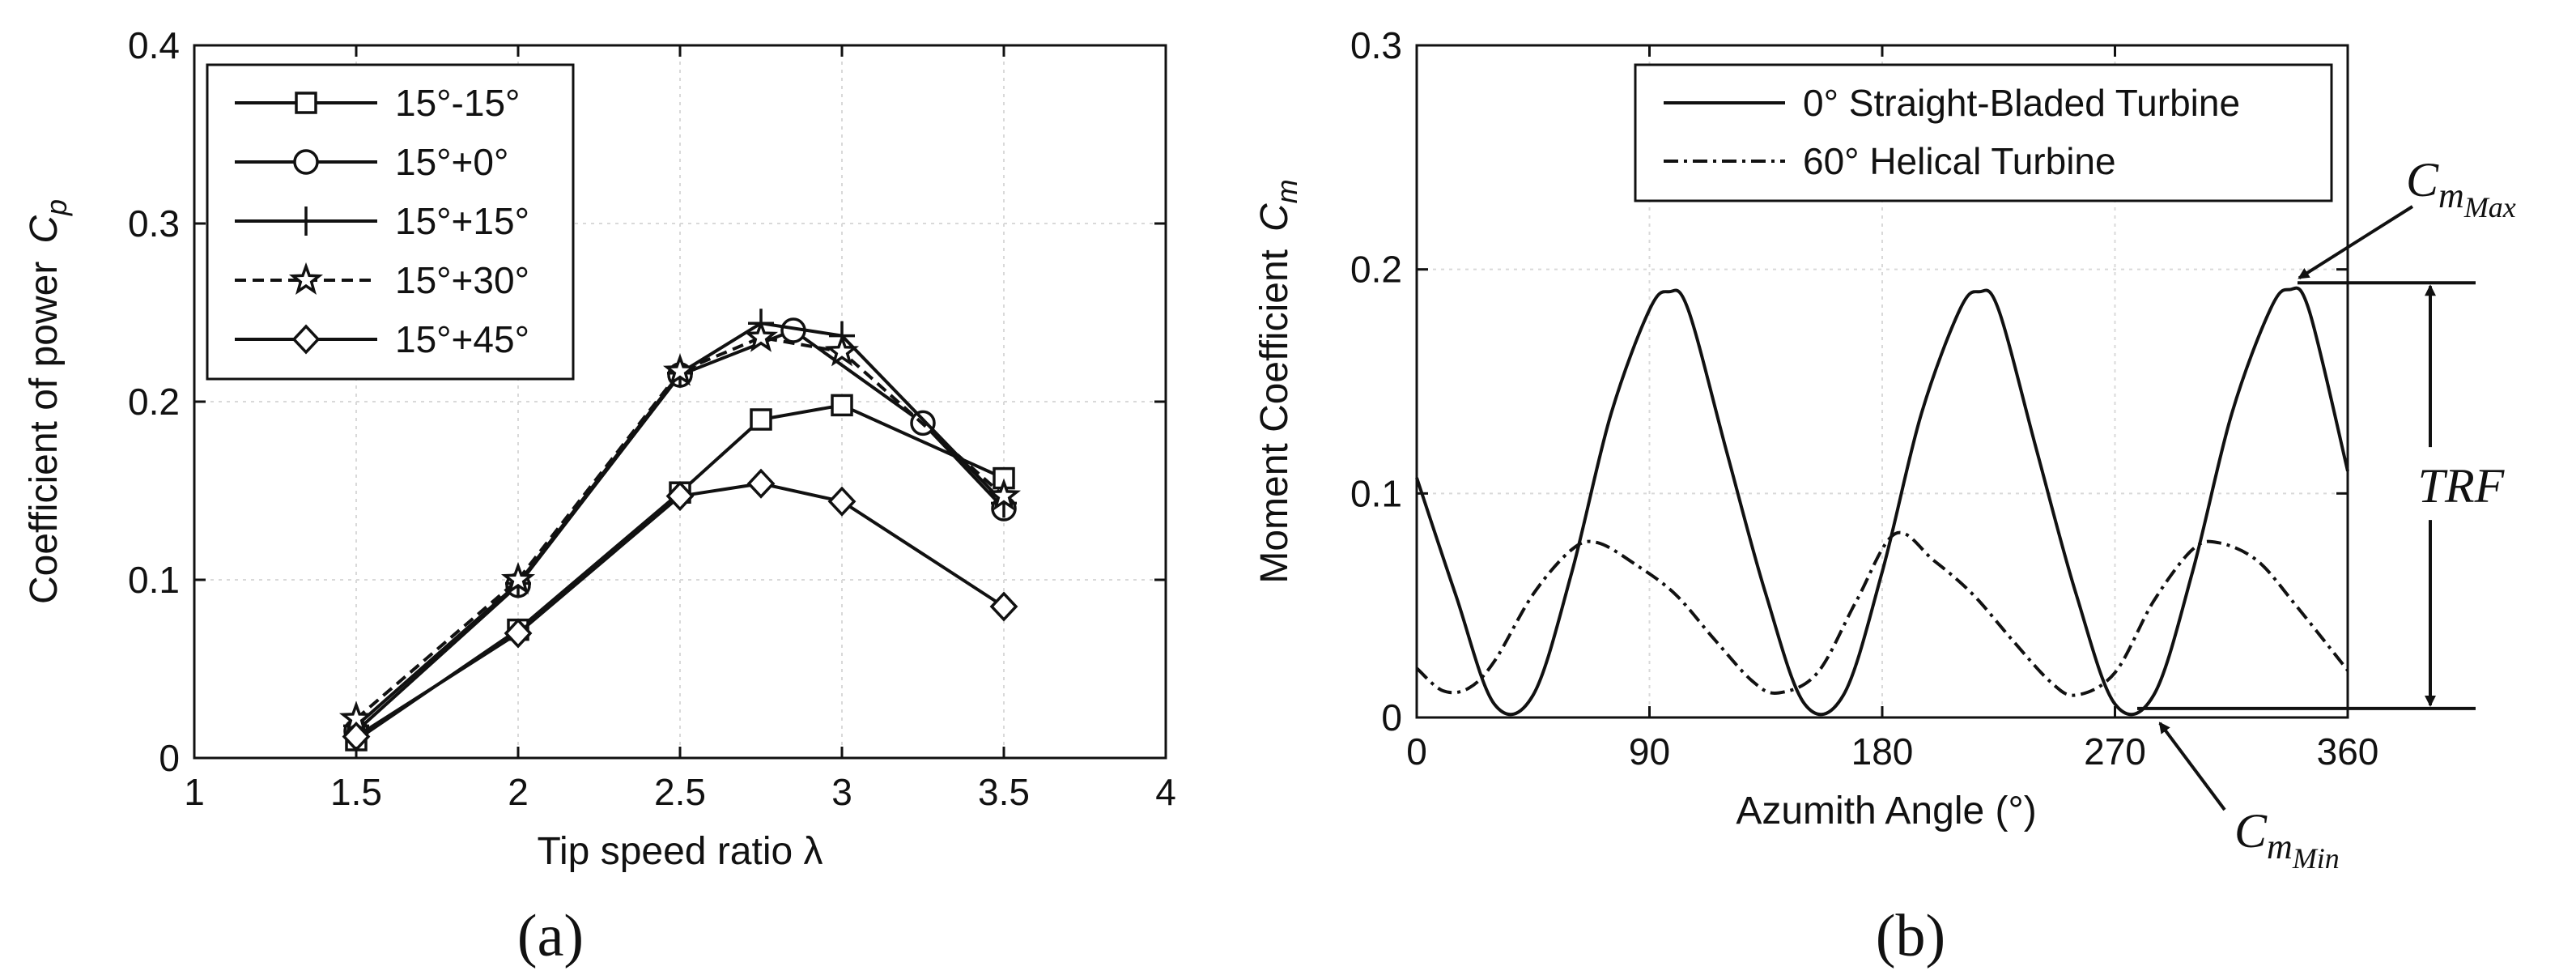  What do you see at coordinates (1959, 161) in the screenshot?
I see `chart-b-legend-label-60deg-helical-turbine: 60° Helical Turbine` at bounding box center [1959, 161].